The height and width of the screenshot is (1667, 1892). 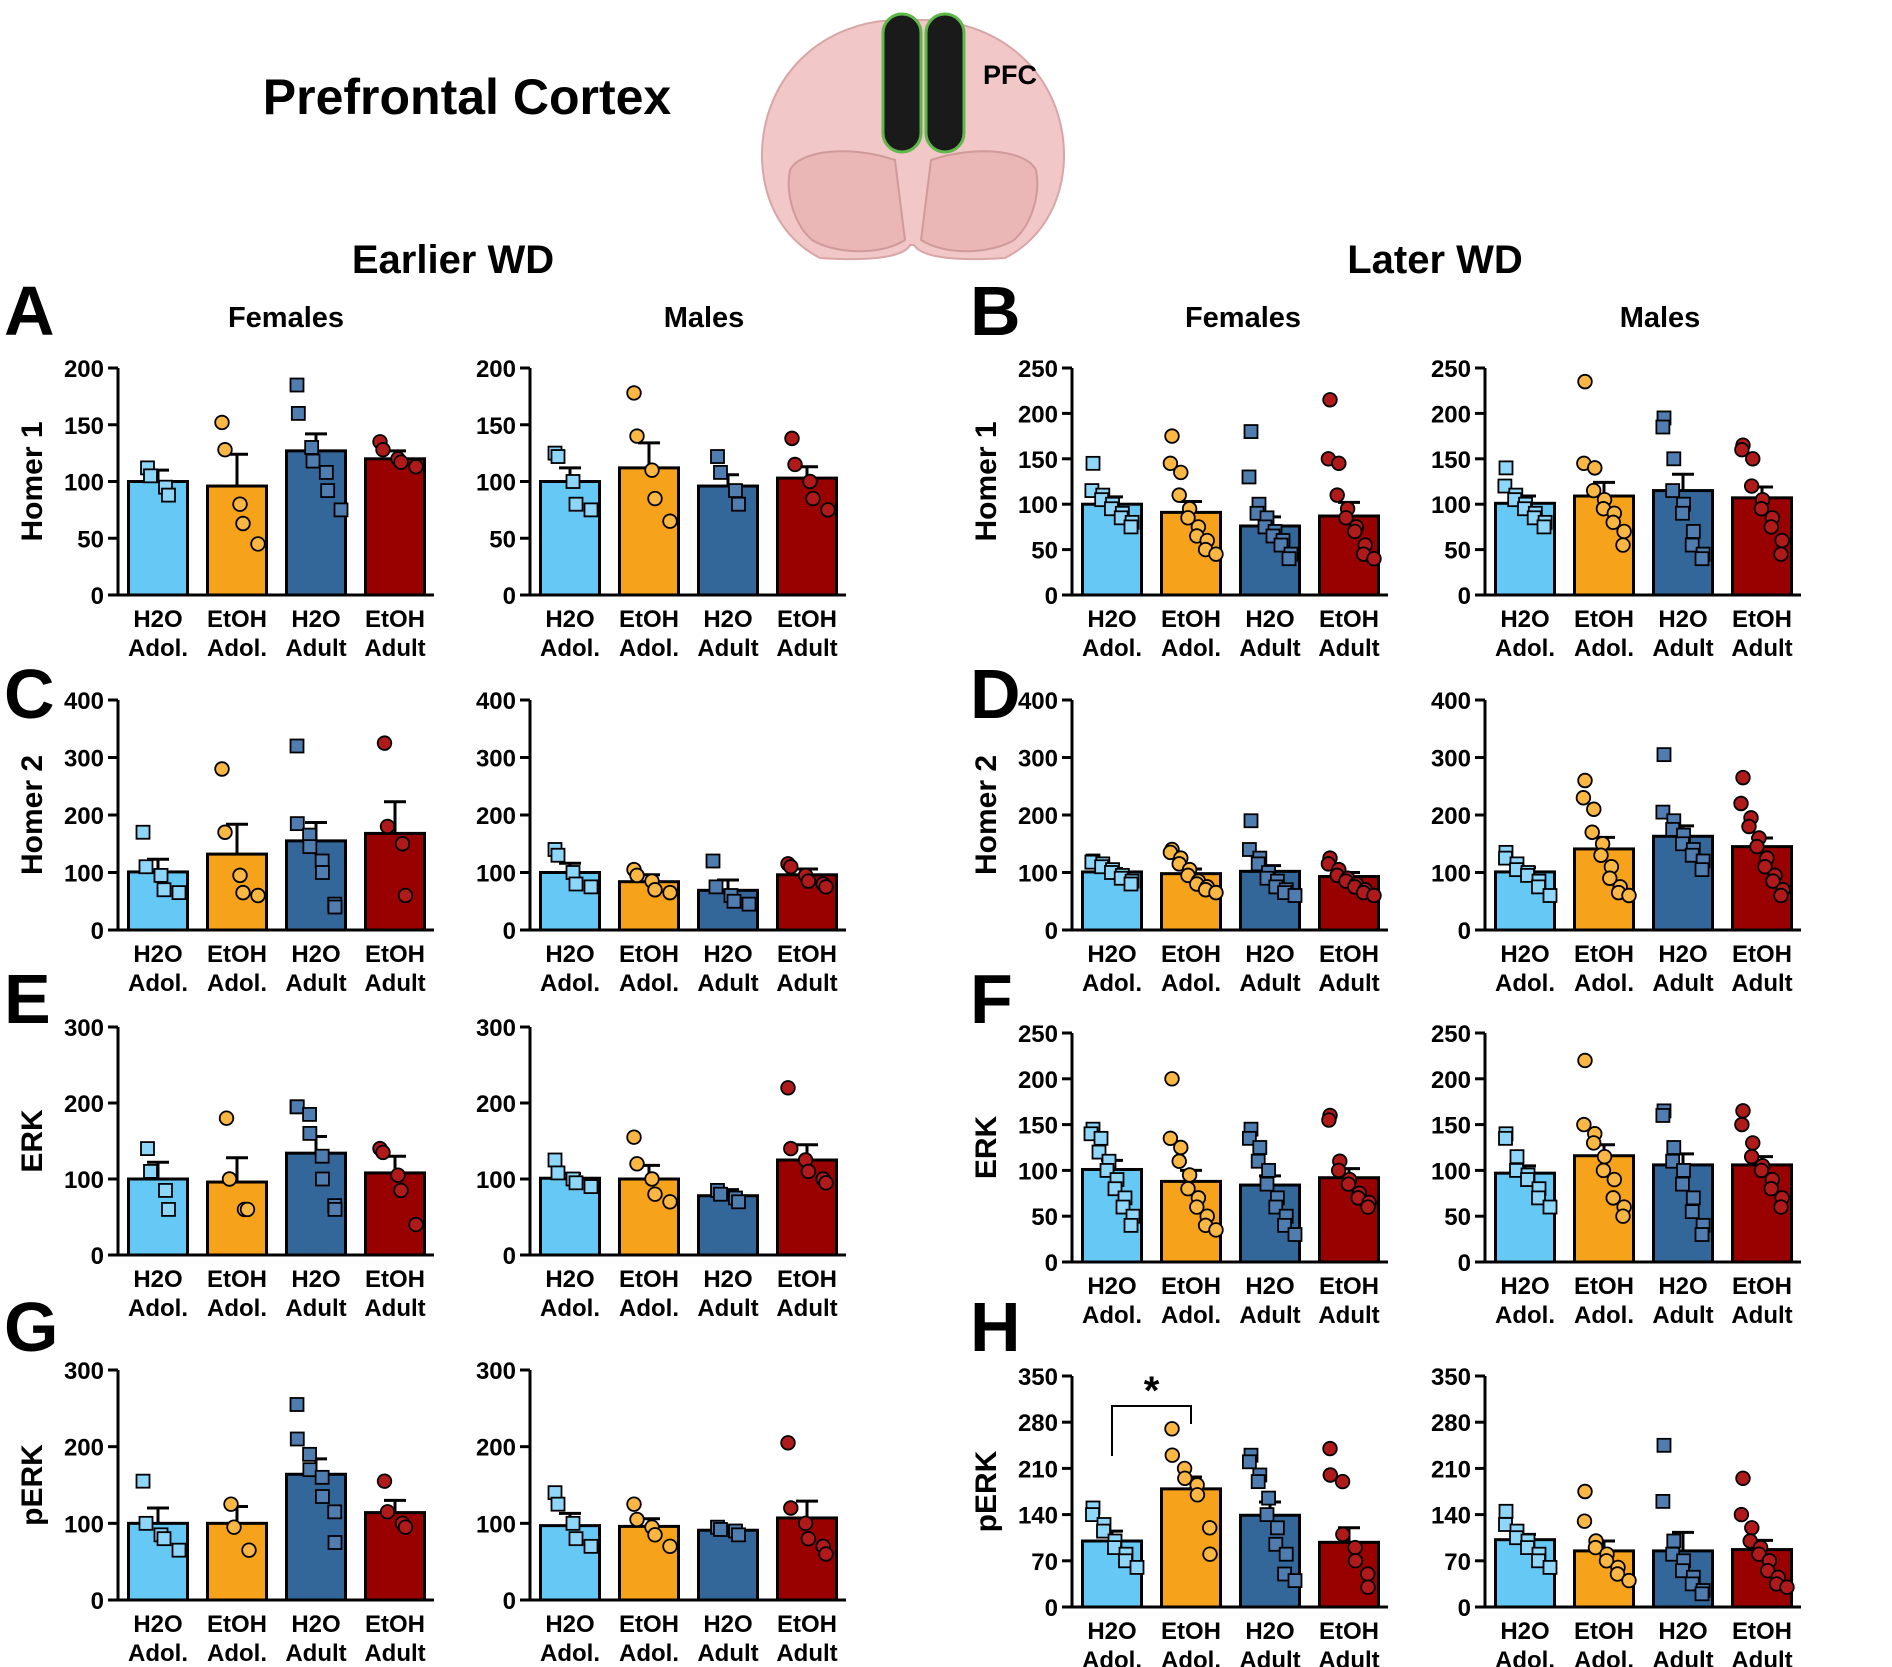 What do you see at coordinates (1762, 954) in the screenshot?
I see `x-tick-label-d-m-3: EtOH` at bounding box center [1762, 954].